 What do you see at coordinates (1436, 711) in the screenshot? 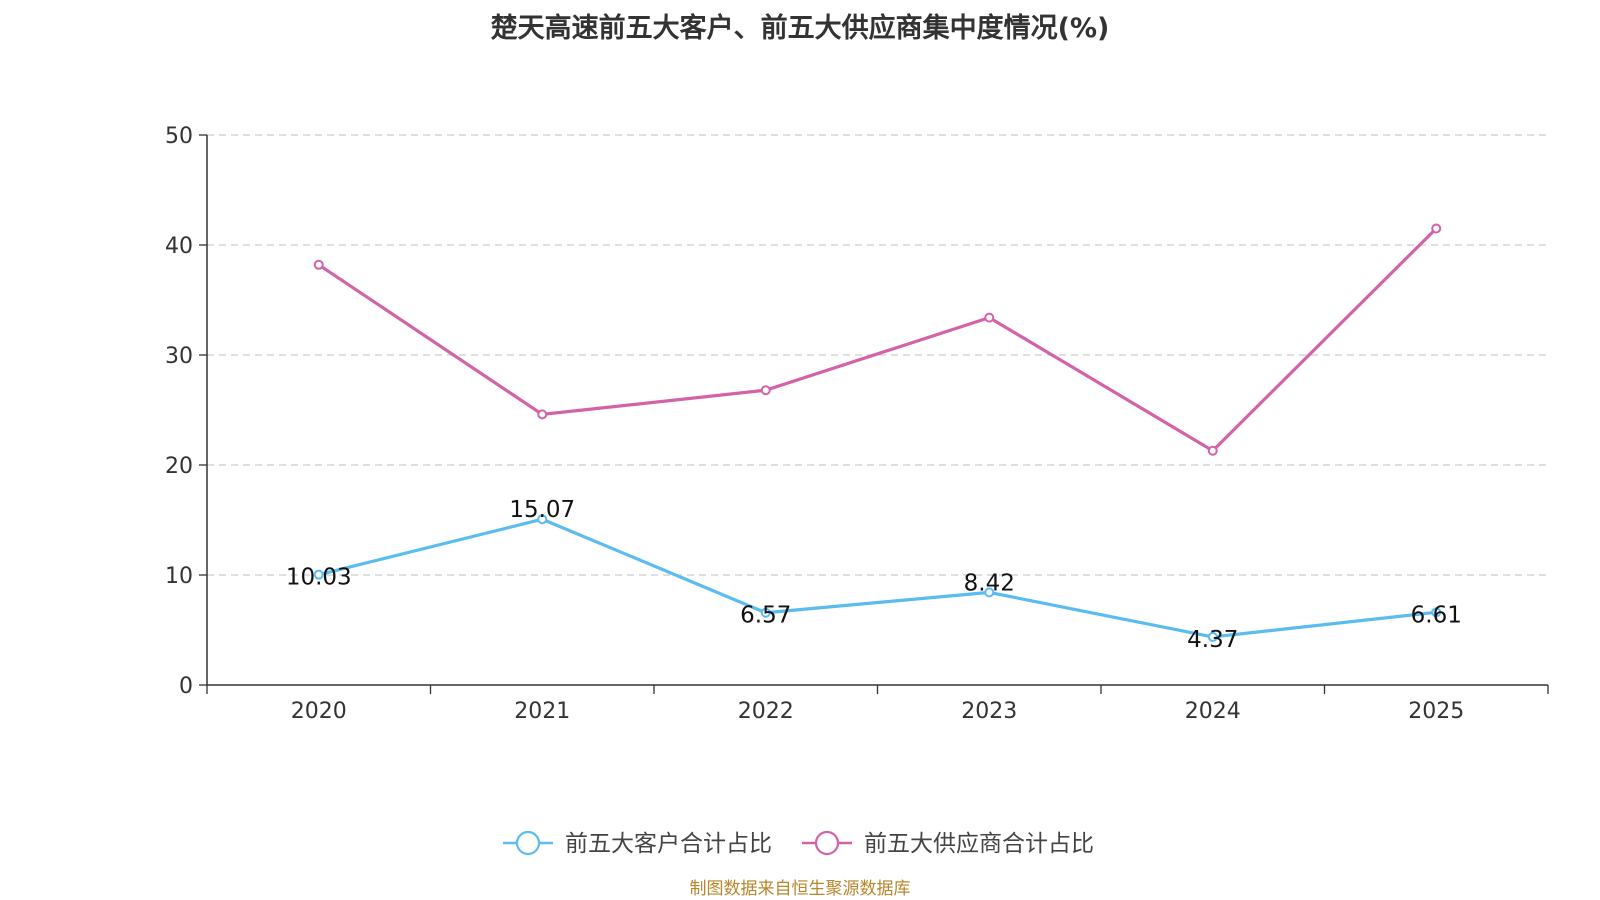
I see `x-tick-label: 2025` at bounding box center [1436, 711].